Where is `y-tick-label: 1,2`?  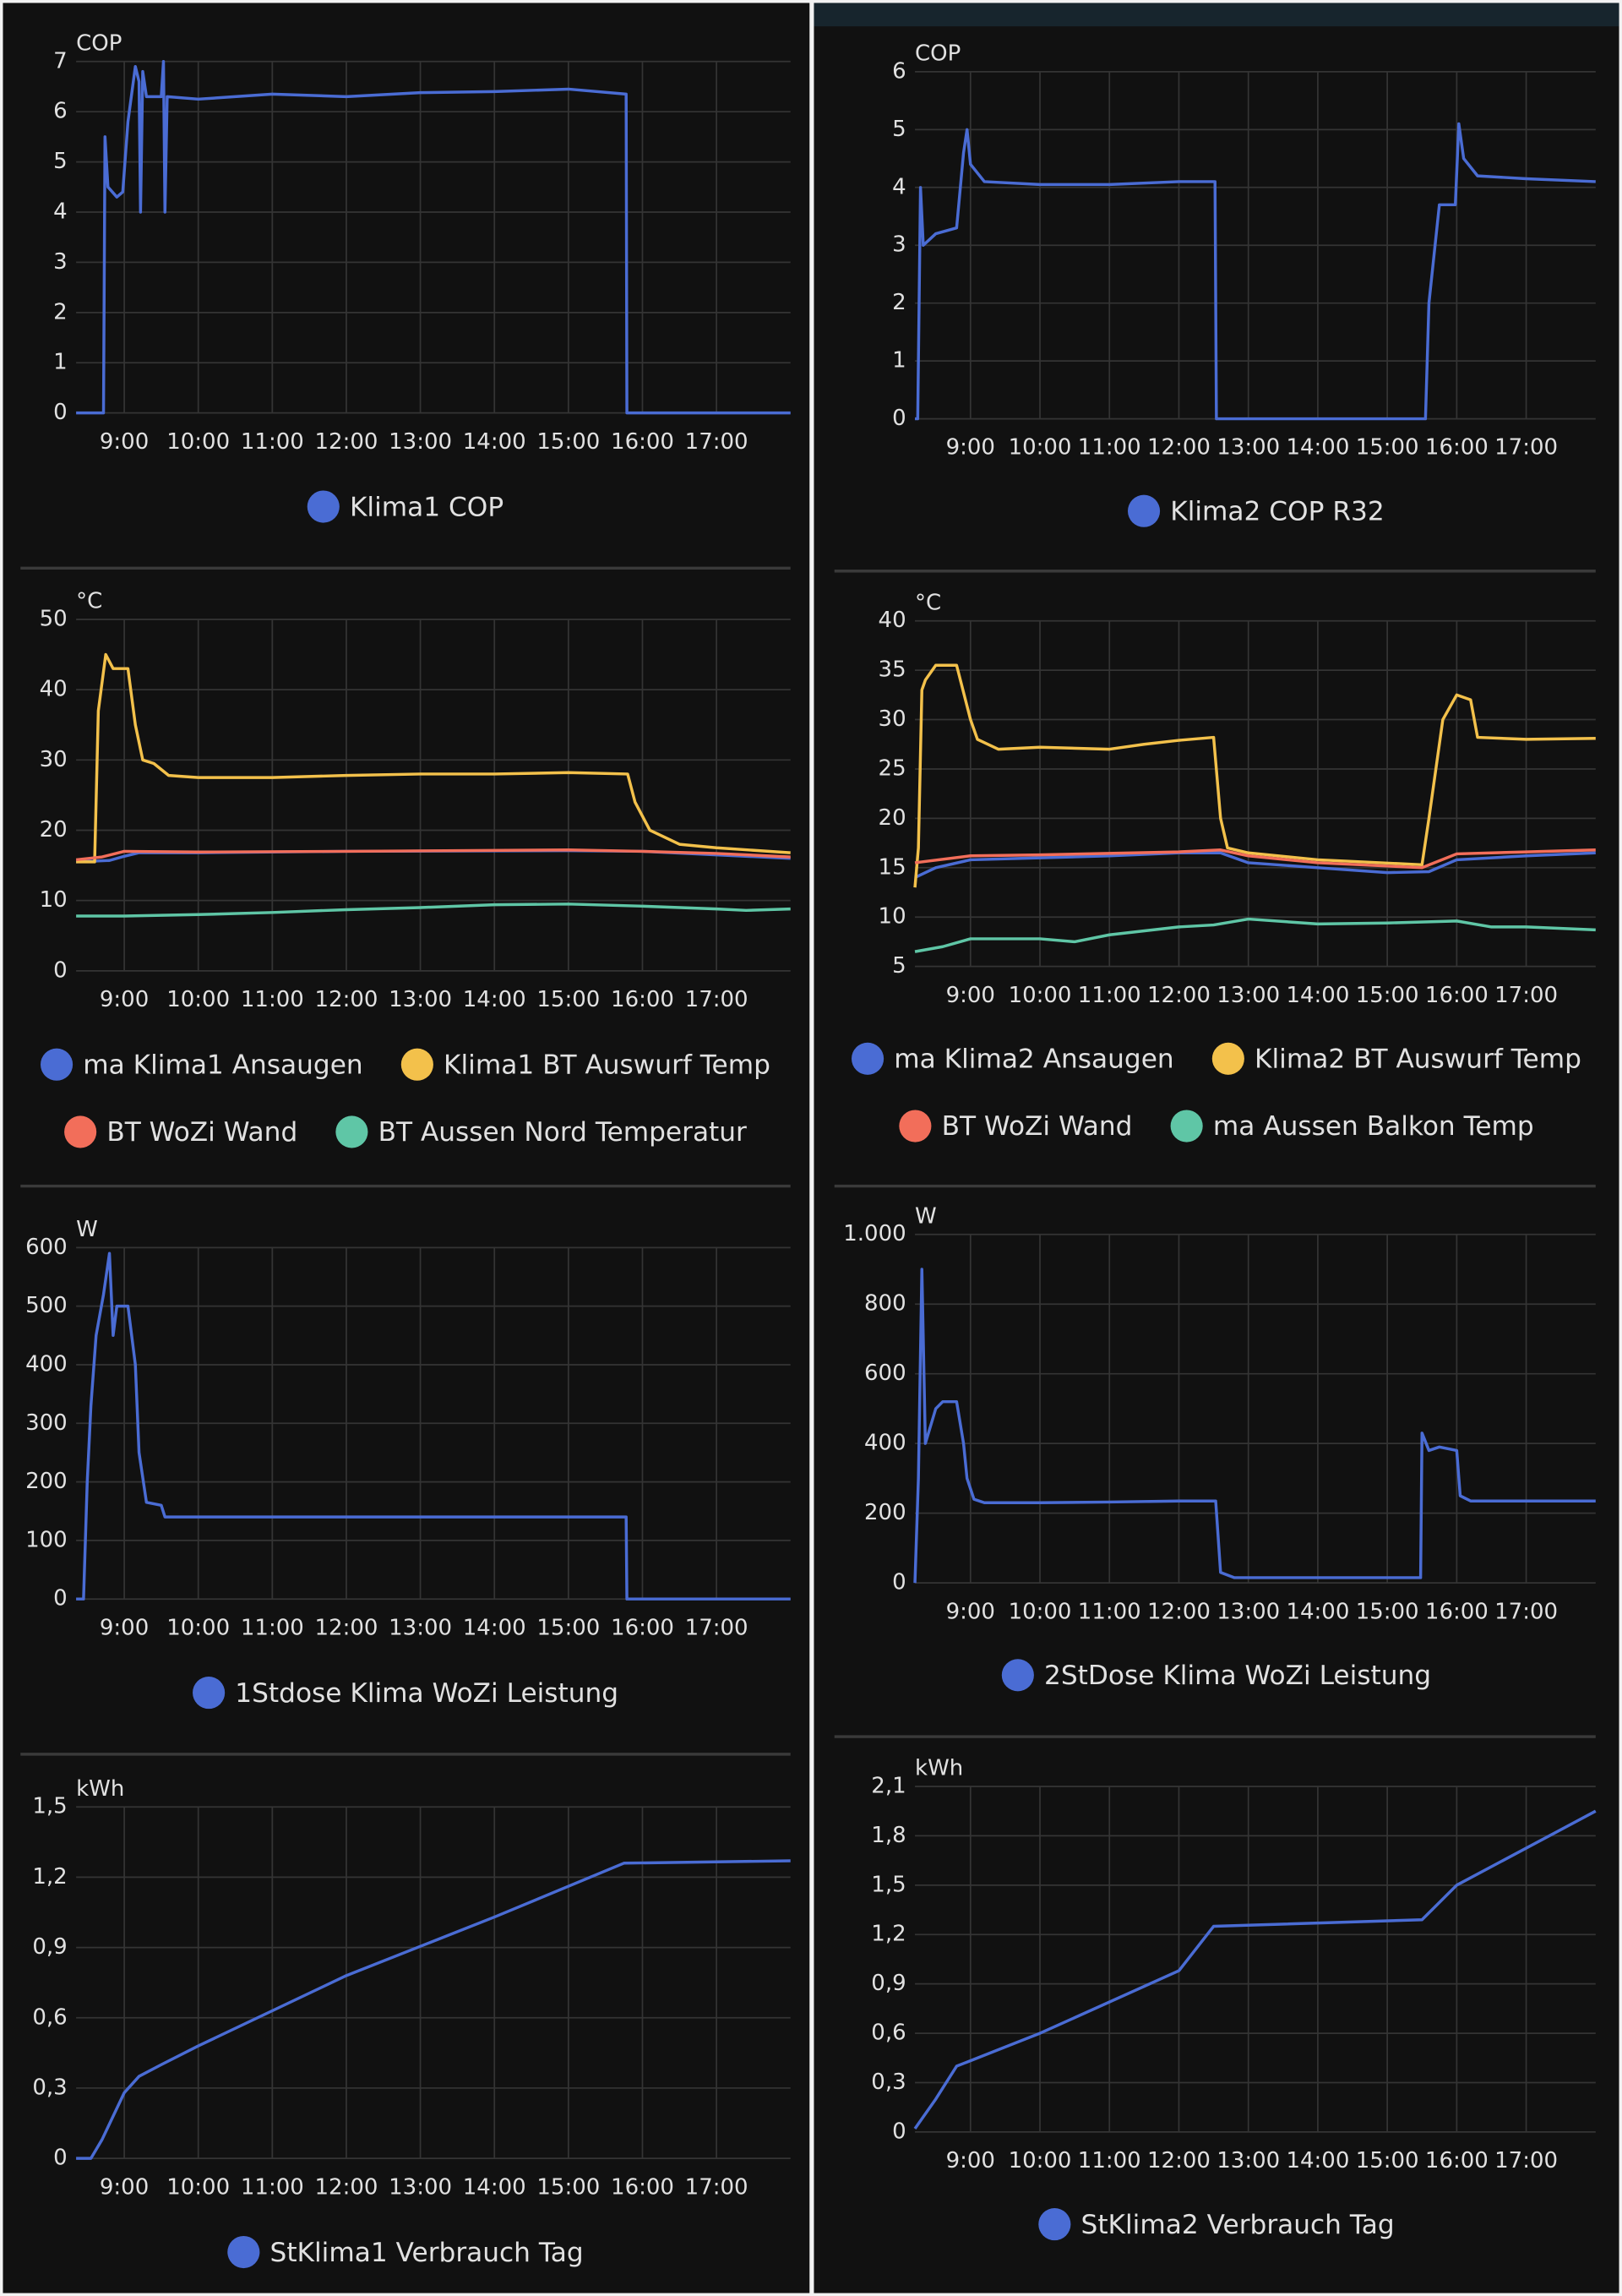 y-tick-label: 1,2 is located at coordinates (888, 1934).